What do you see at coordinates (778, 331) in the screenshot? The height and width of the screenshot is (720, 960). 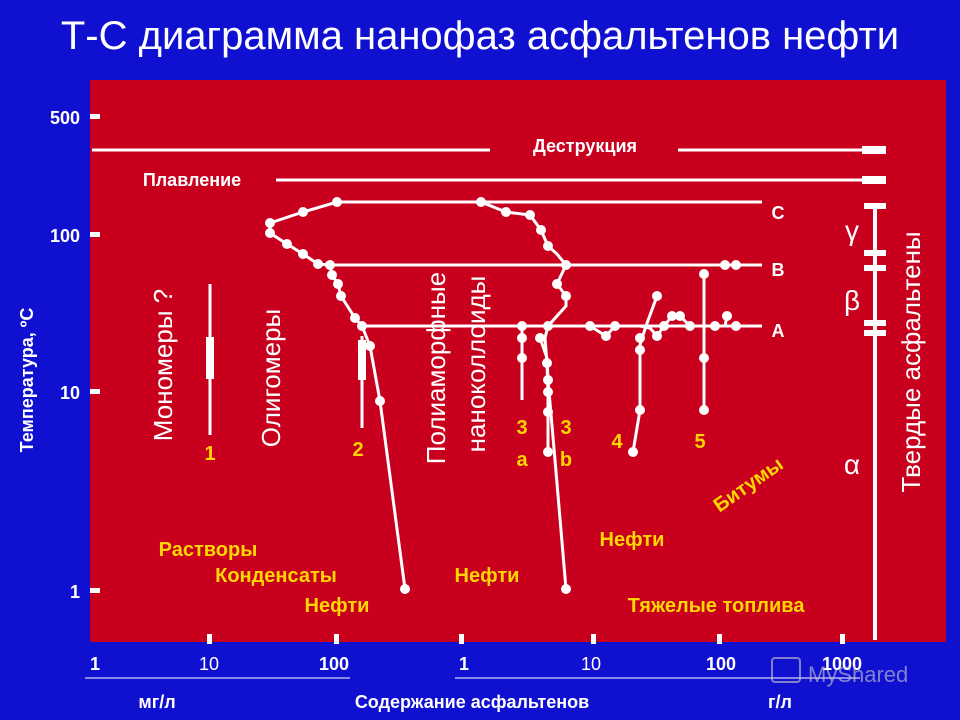 I see `line-a-label: A` at bounding box center [778, 331].